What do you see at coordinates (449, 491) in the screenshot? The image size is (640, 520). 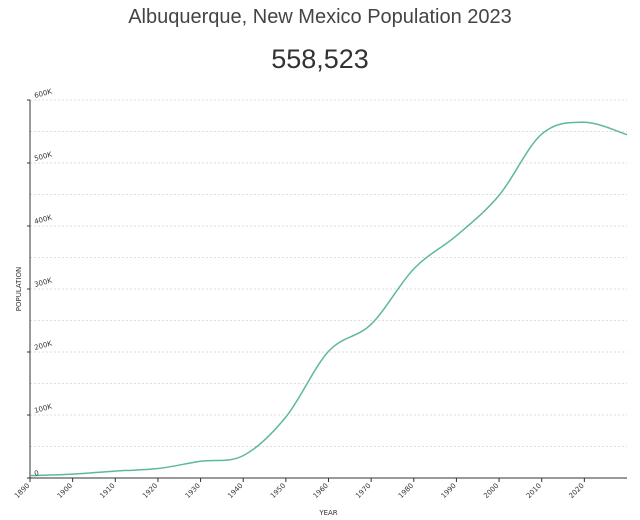 I see `x-tick-label: 1990` at bounding box center [449, 491].